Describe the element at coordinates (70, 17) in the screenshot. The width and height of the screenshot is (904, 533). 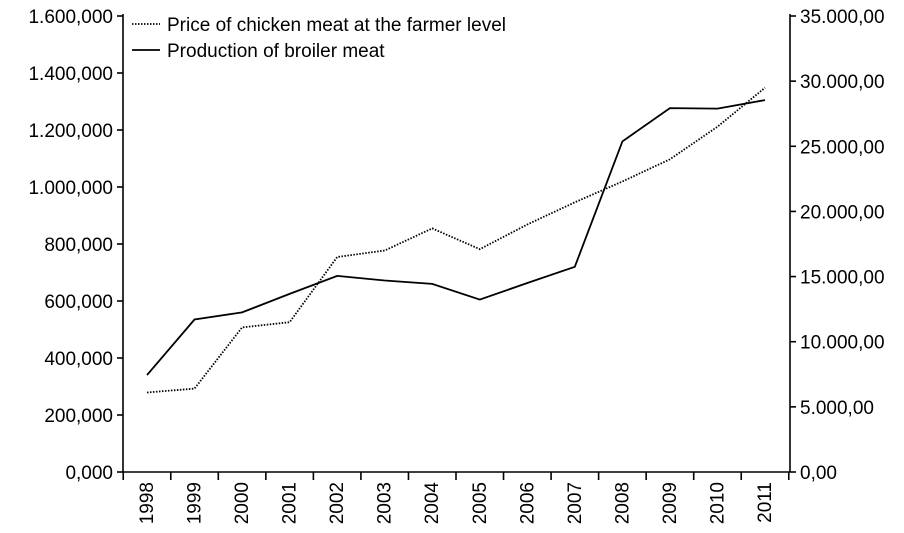
I see `left-y-tick-label: 1.600,000` at that location.